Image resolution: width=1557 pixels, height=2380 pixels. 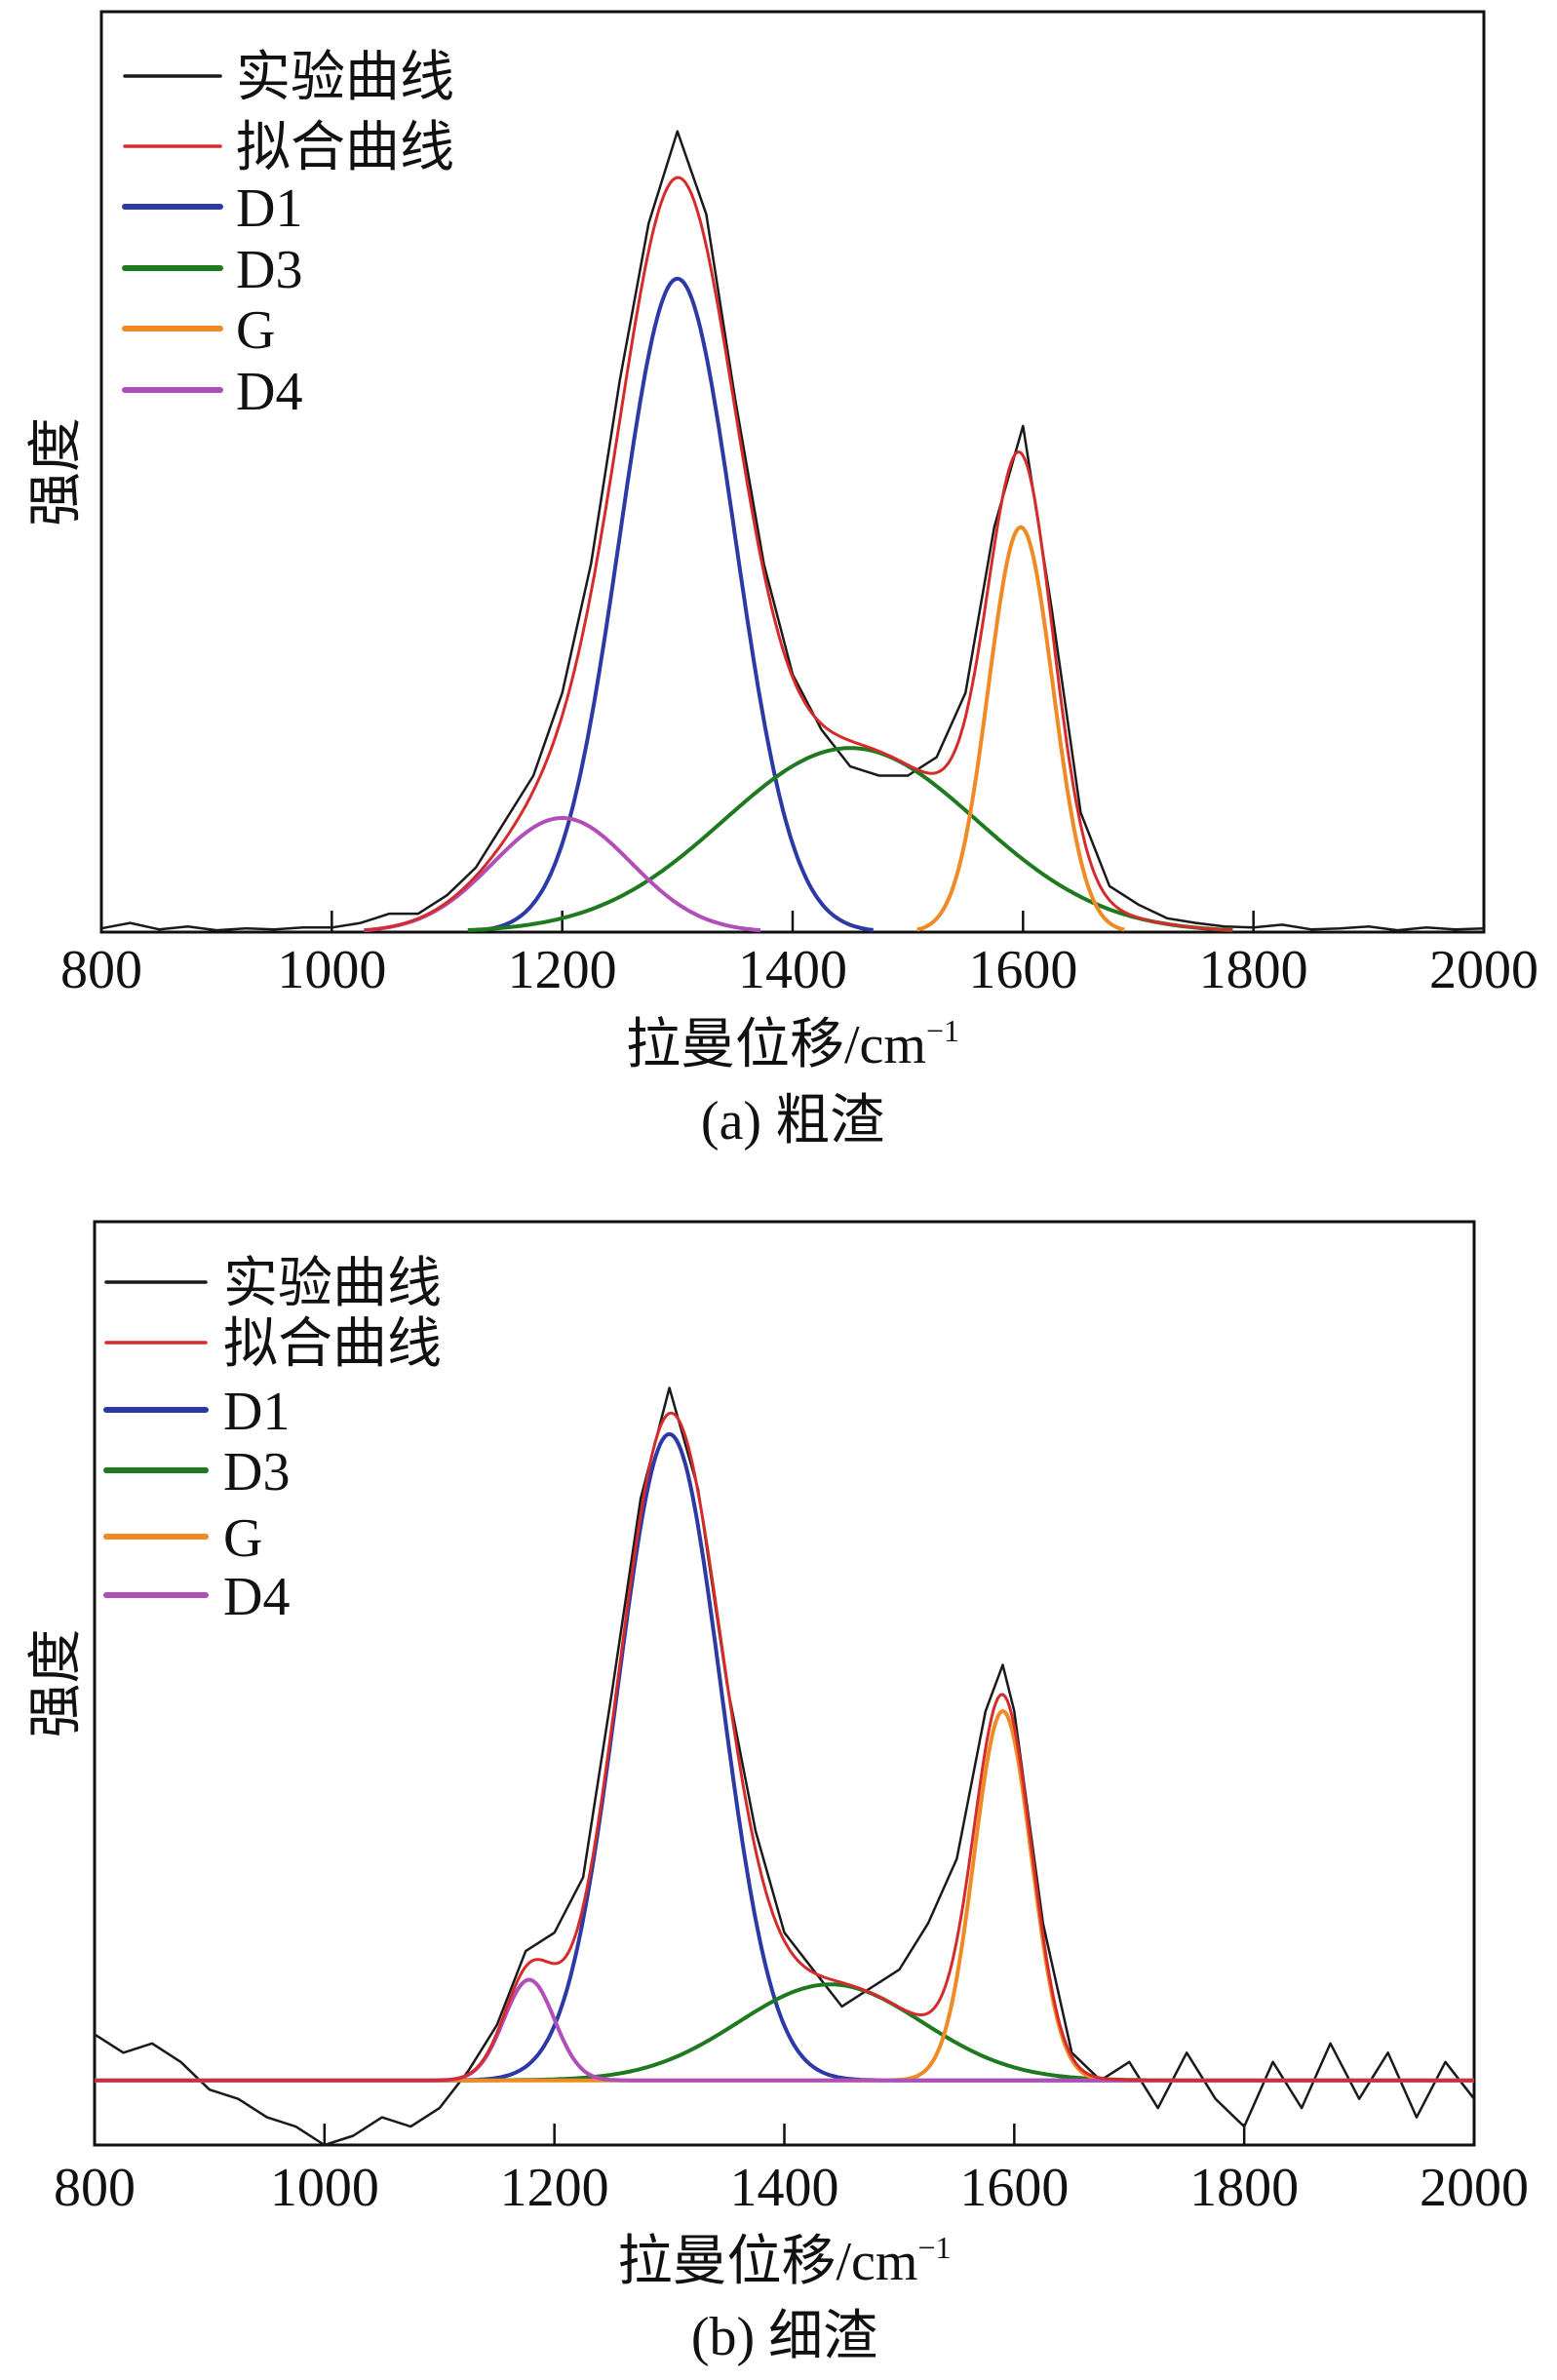 I want to click on series-g, so click(x=1021, y=728).